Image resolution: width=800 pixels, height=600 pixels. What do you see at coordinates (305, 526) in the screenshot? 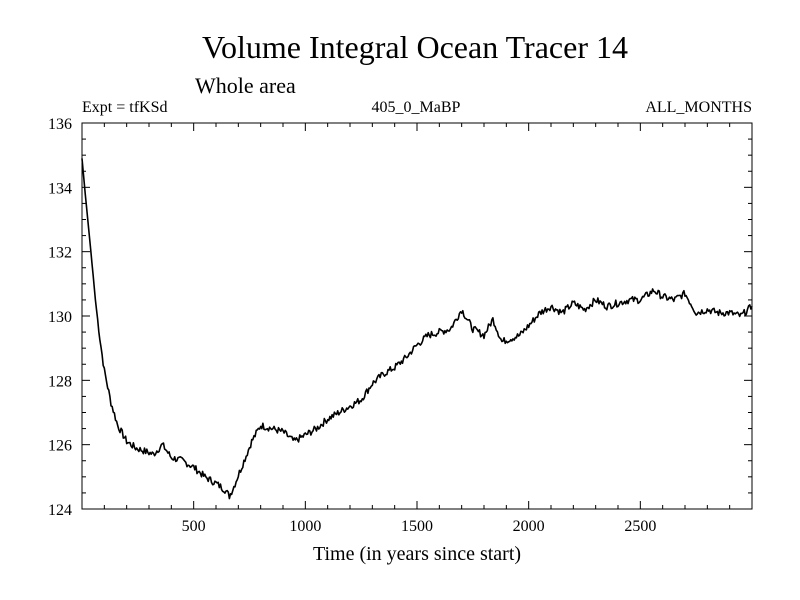
I see `x-tick-label: 1000` at bounding box center [305, 526].